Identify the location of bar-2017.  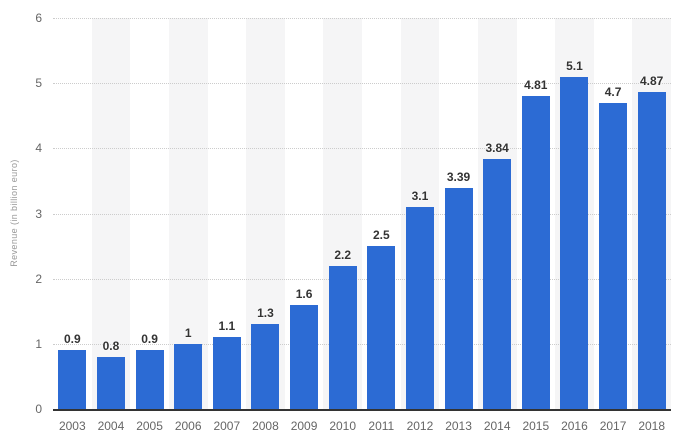
(613, 255).